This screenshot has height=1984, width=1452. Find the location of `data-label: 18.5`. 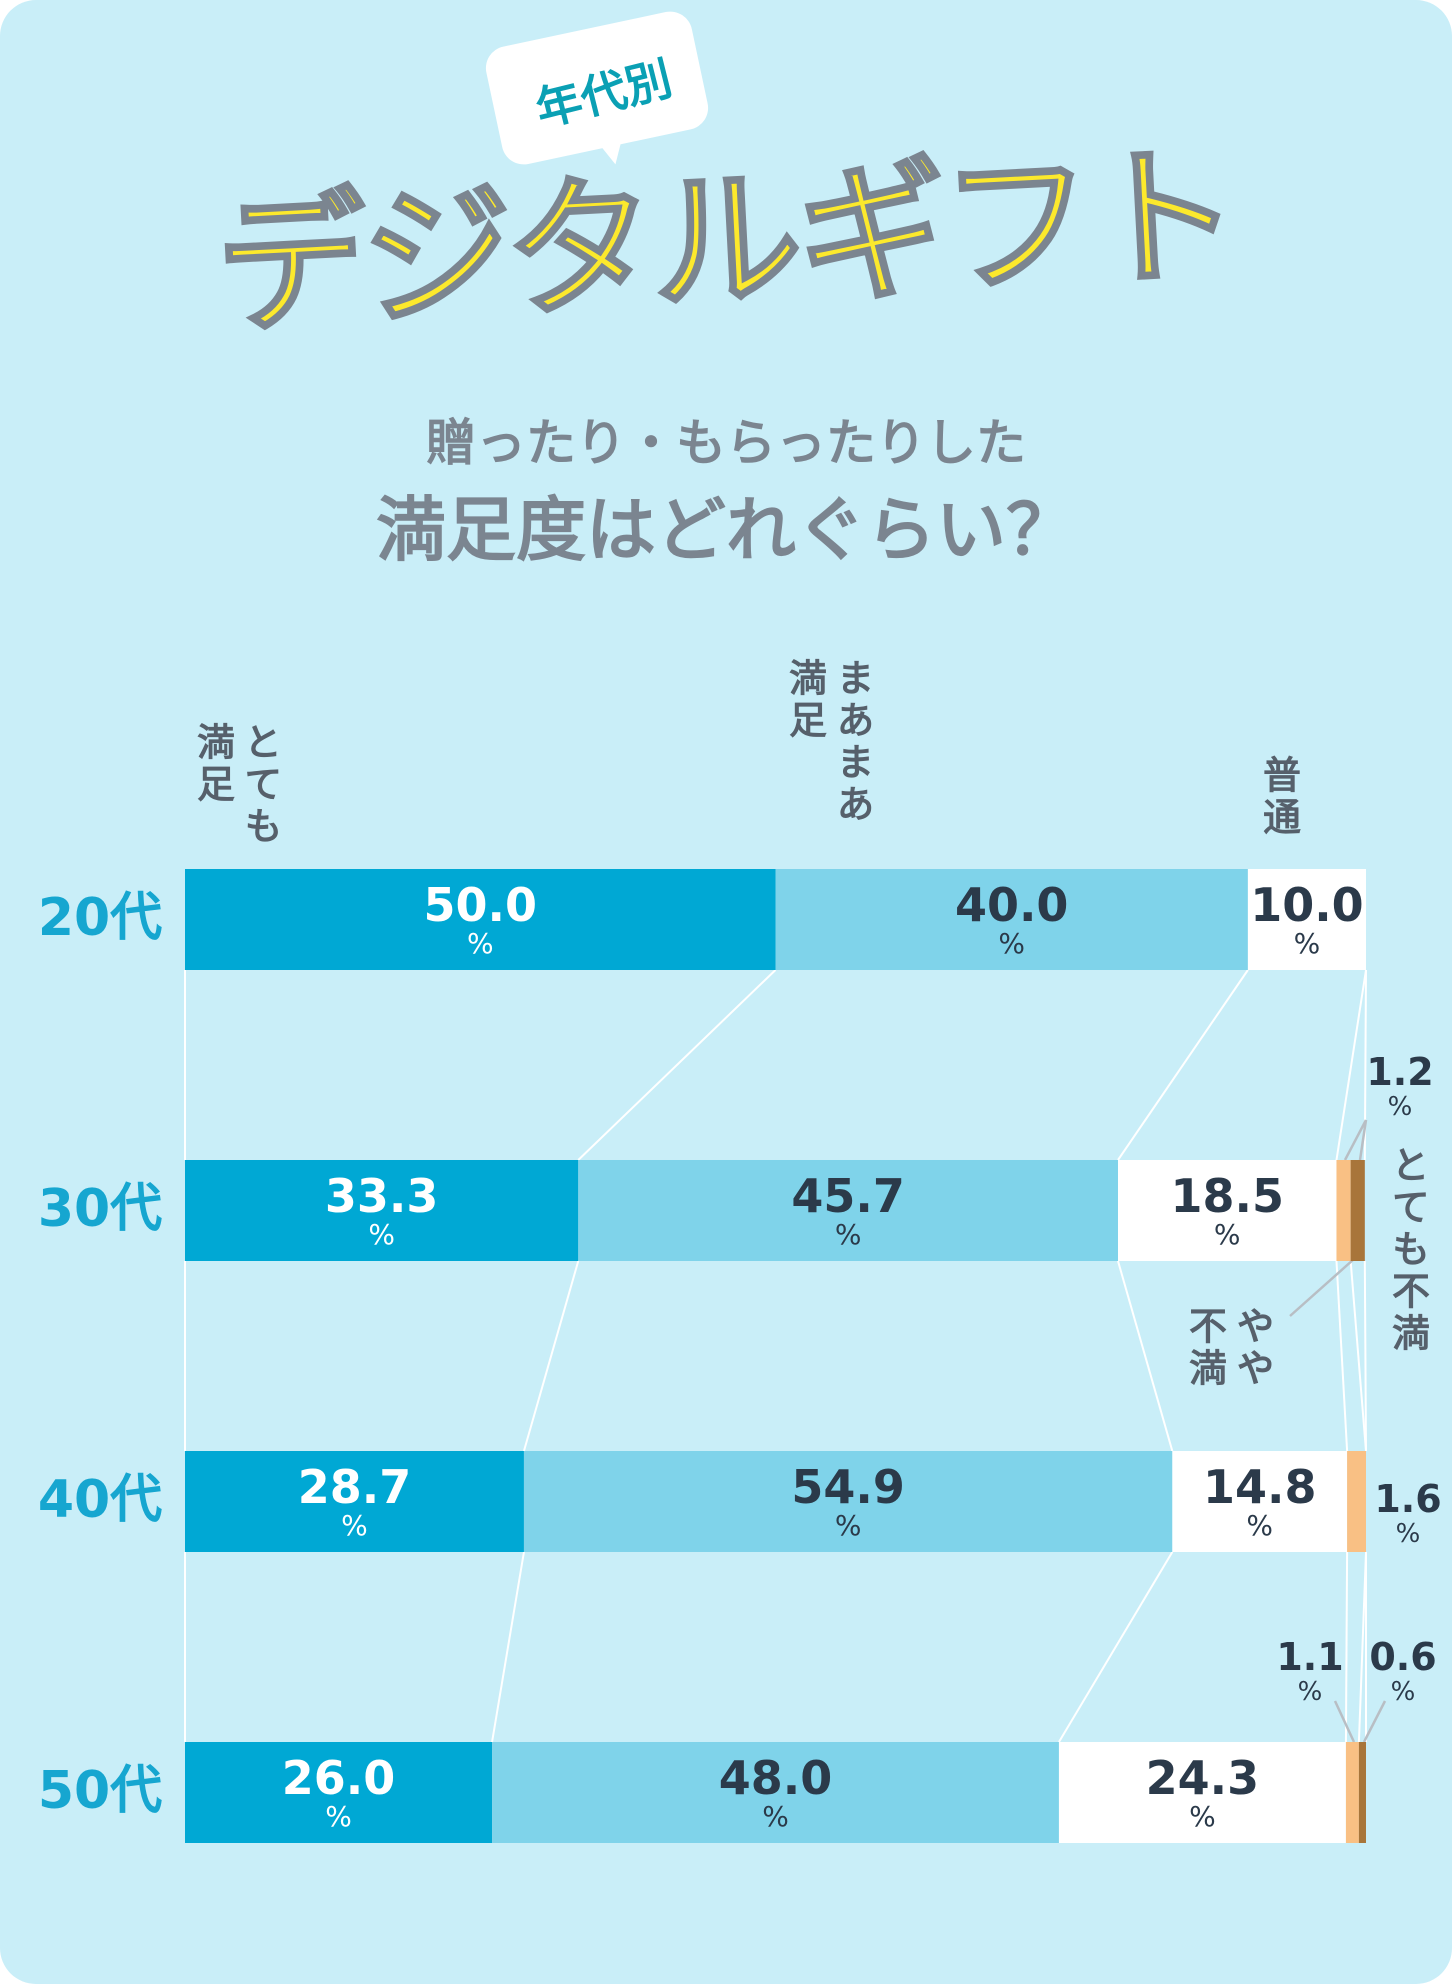

data-label: 18.5 is located at coordinates (1227, 1196).